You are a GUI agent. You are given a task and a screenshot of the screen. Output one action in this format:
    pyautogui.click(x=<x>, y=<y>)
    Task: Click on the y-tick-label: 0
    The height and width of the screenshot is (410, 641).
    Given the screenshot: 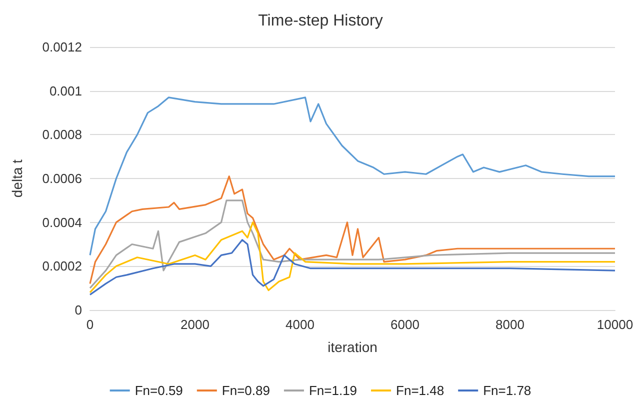 What is the action you would take?
    pyautogui.click(x=78, y=310)
    